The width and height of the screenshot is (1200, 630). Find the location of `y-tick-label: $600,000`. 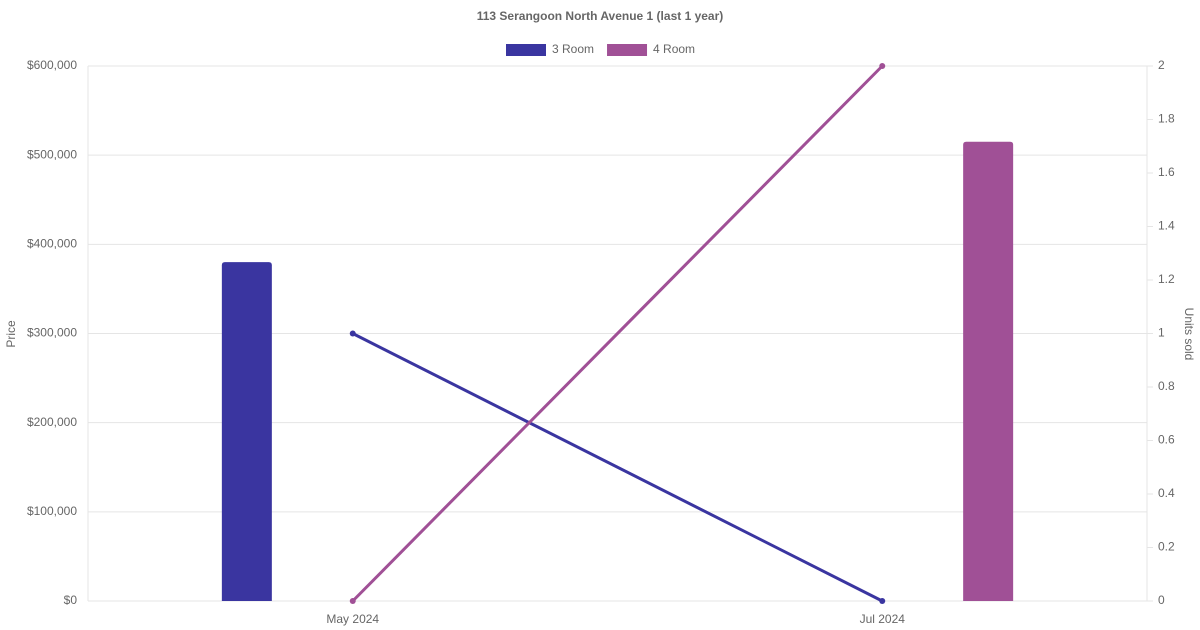

y-tick-label: $600,000 is located at coordinates (52, 65).